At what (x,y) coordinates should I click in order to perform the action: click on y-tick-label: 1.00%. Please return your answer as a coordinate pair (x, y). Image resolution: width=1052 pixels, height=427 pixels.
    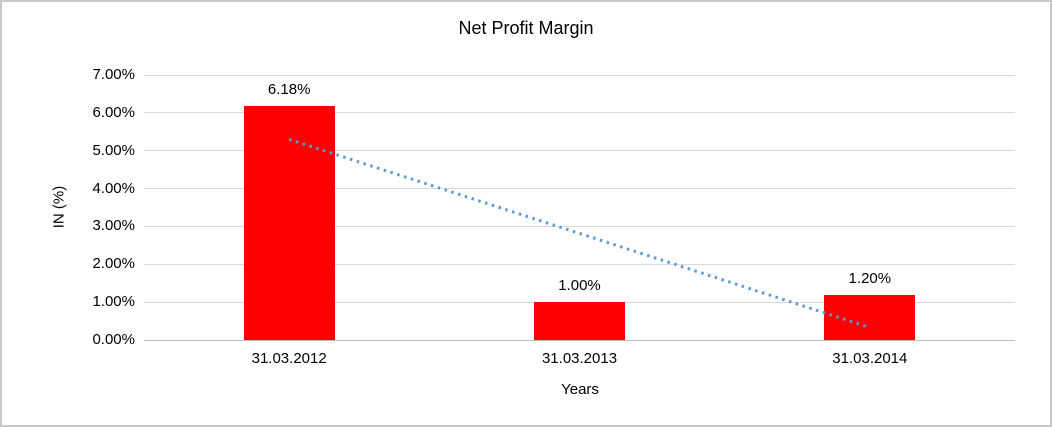
    Looking at the image, I should click on (113, 302).